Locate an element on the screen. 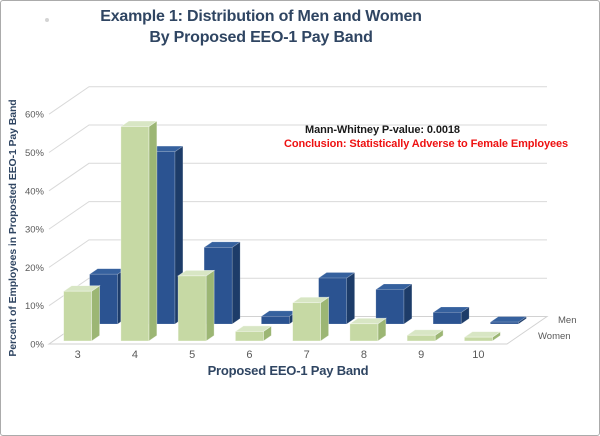 The height and width of the screenshot is (436, 600). x-tick-label: 10 is located at coordinates (478, 355).